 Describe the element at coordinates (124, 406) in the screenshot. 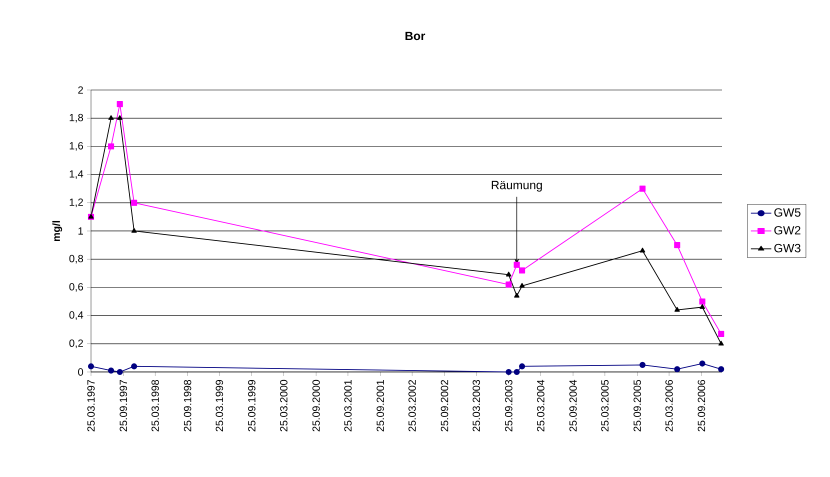

I see `x-tick-label: 25.09.1997` at that location.